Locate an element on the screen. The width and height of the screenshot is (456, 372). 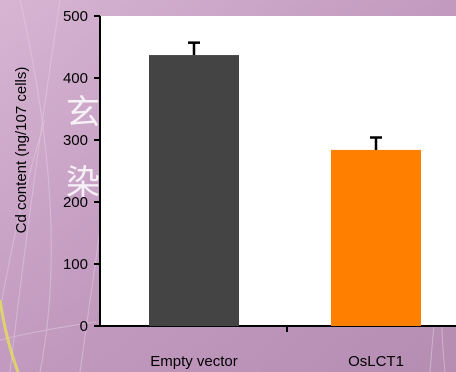
x-tick-label: OsLCT1 is located at coordinates (376, 361).